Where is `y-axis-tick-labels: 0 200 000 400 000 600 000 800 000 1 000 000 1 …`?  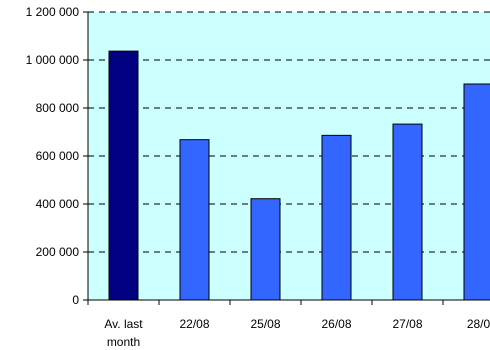
y-axis-tick-labels: 0 200 000 400 000 600 000 800 000 1 000 000 1 … is located at coordinates (53, 156).